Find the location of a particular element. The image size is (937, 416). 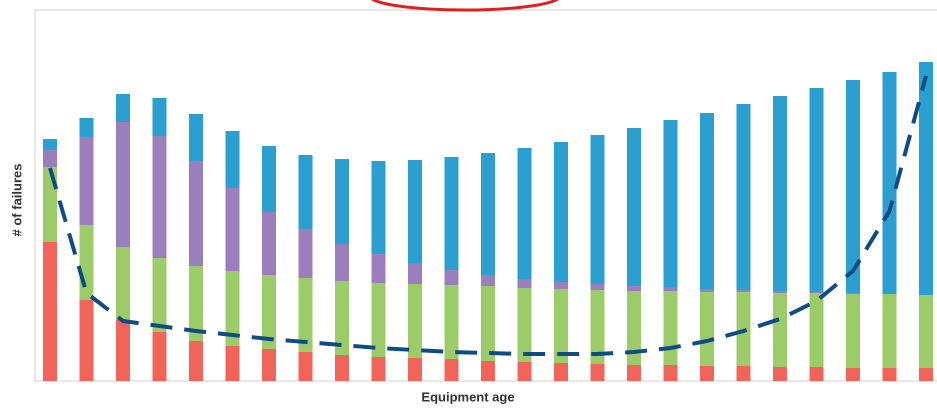

highlight-oval is located at coordinates (465, 6).